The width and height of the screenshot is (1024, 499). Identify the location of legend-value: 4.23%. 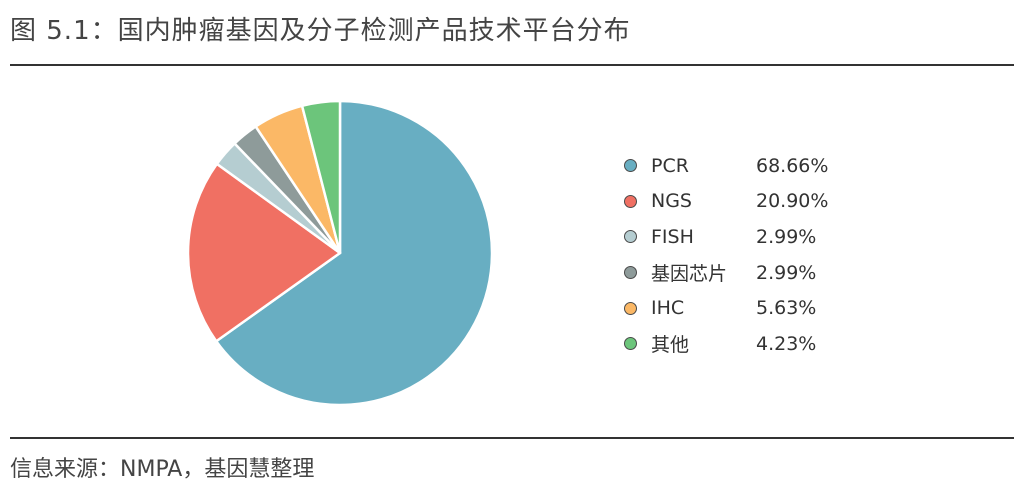
(786, 343).